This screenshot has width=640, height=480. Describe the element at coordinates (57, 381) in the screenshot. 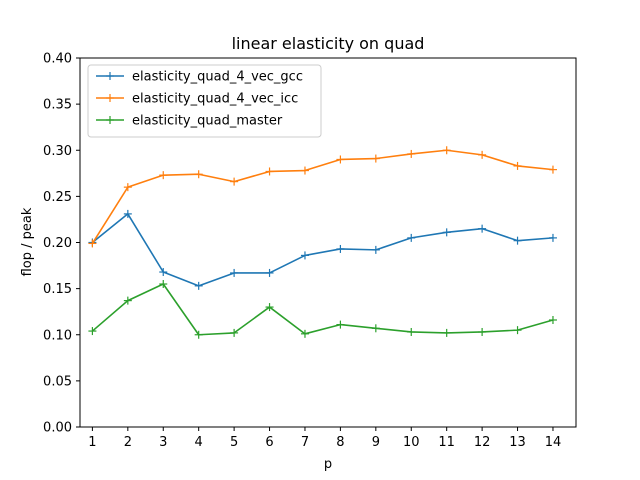

I see `y-tick-label: 0.05` at that location.